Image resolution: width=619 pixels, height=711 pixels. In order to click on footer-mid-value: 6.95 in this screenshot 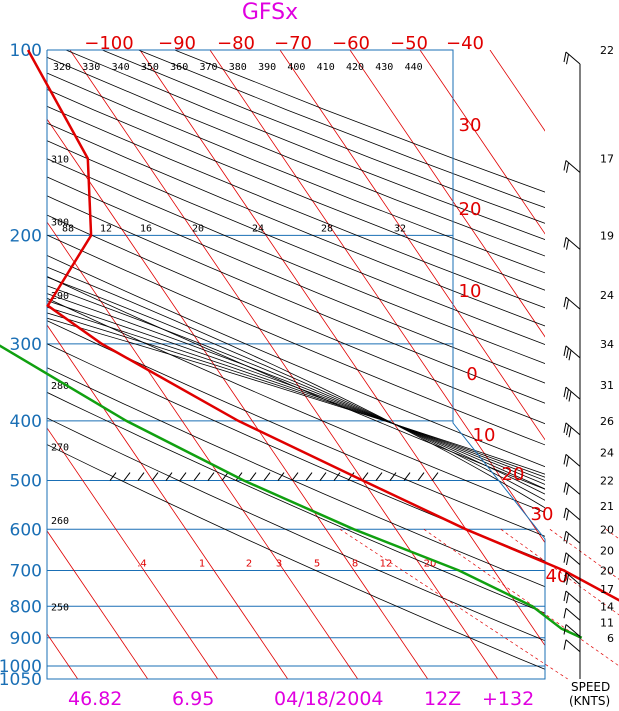, I will do `click(193, 699)`.